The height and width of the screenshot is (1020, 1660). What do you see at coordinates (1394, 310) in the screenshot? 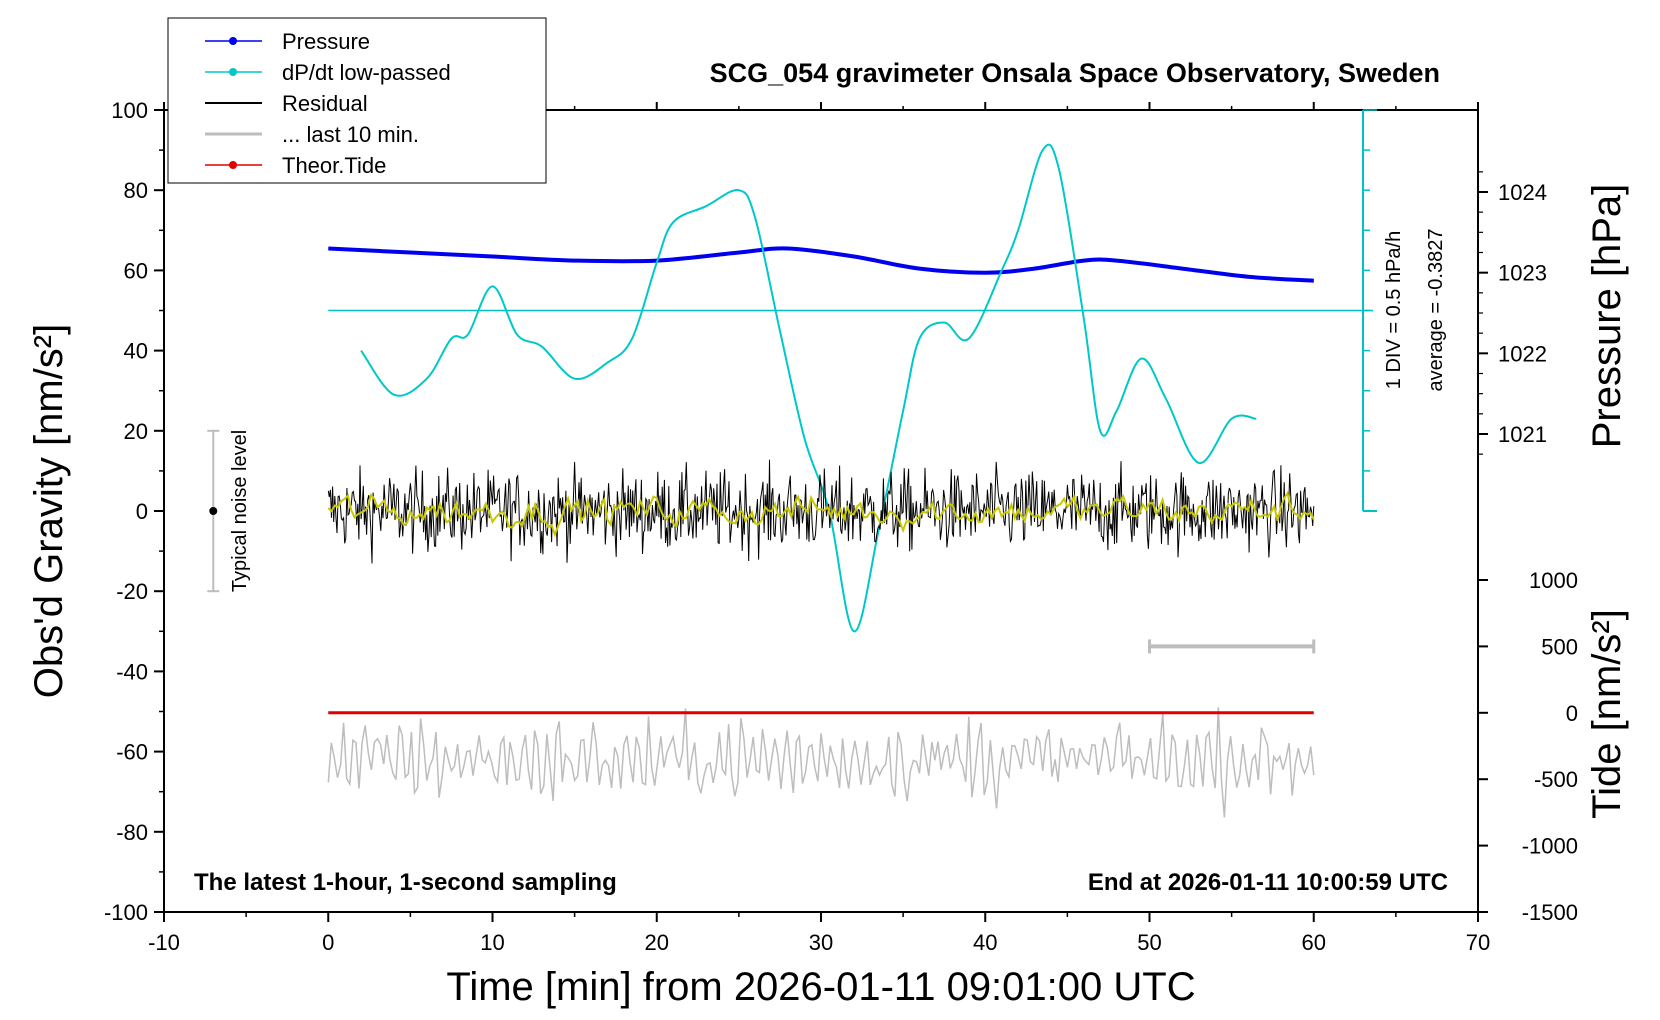
I see `scale-note: 1 DIV = 0.5 hPa/h` at bounding box center [1394, 310].